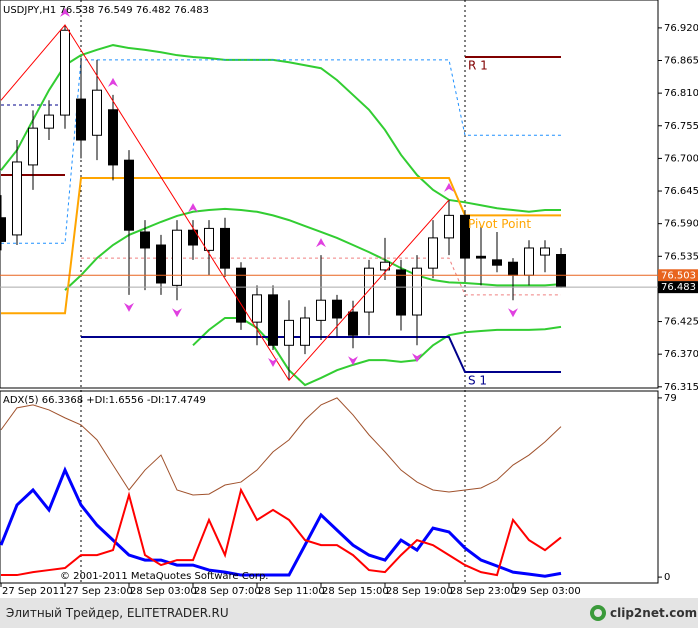 The height and width of the screenshot is (628, 698). What do you see at coordinates (681, 322) in the screenshot?
I see `y-tick-label: 76.425` at bounding box center [681, 322].